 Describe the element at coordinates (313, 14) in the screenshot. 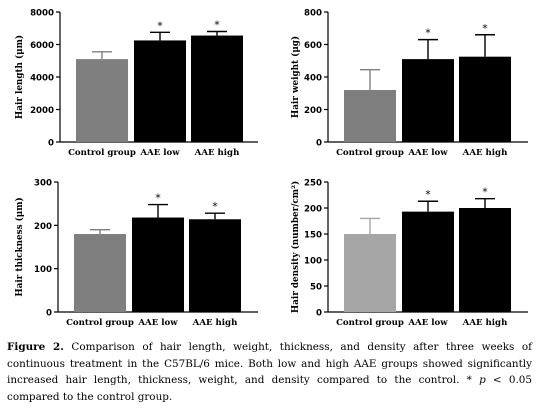

I see `y-tick-label: 800` at that location.